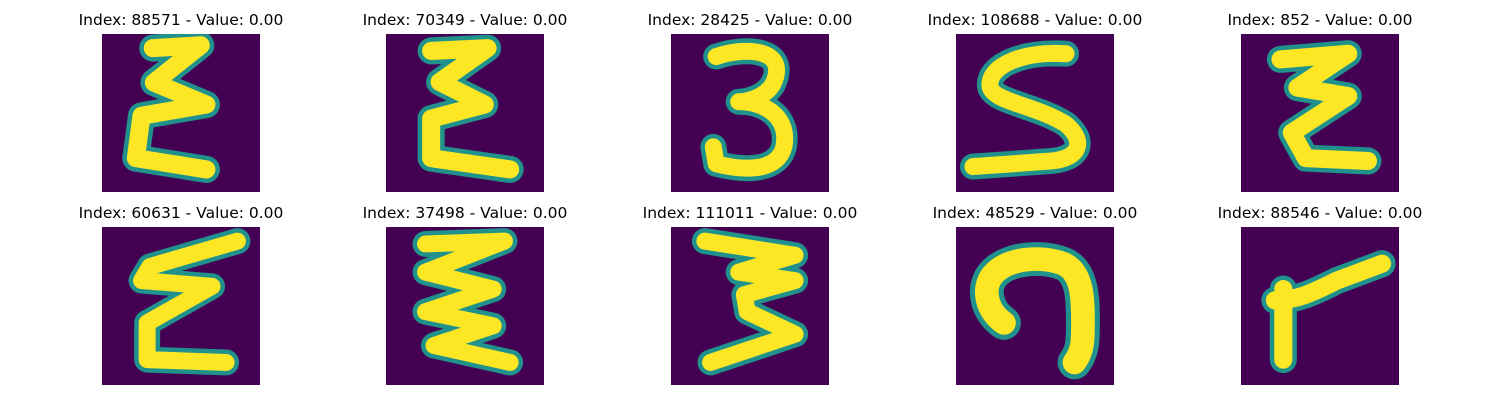  What do you see at coordinates (750, 20) in the screenshot?
I see `panel-title: Index: 28425 - Value: 0.00` at bounding box center [750, 20].